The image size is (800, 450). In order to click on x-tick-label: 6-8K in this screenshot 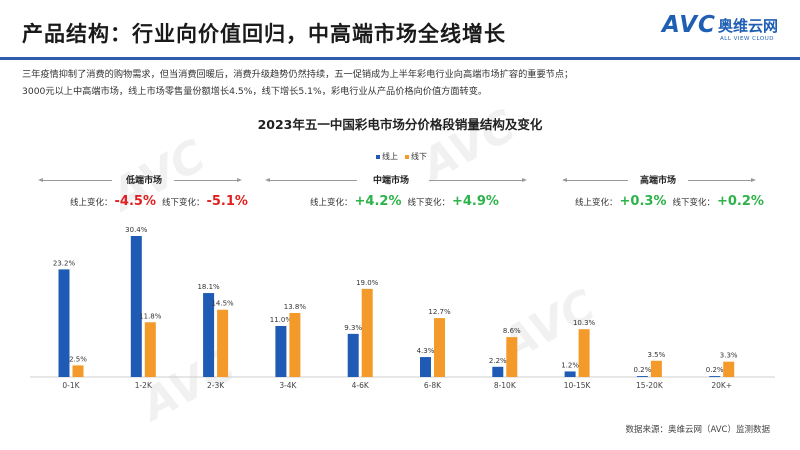, I will do `click(433, 385)`.